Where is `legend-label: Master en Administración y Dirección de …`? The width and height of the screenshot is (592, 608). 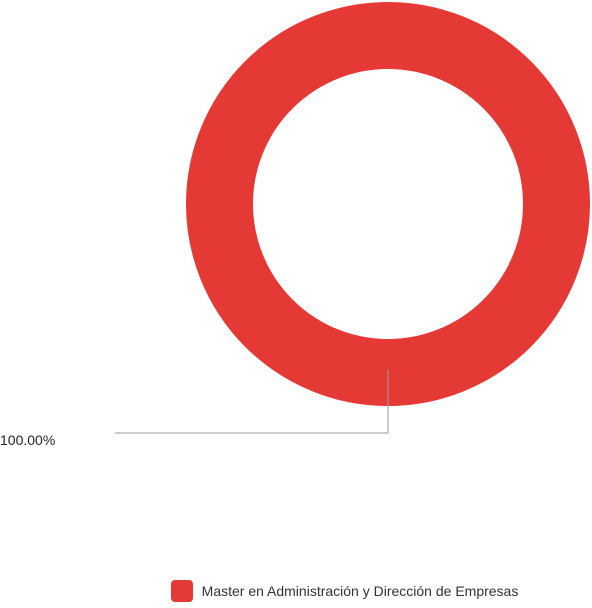
legend-label: Master en Administración y Dirección de … is located at coordinates (360, 591).